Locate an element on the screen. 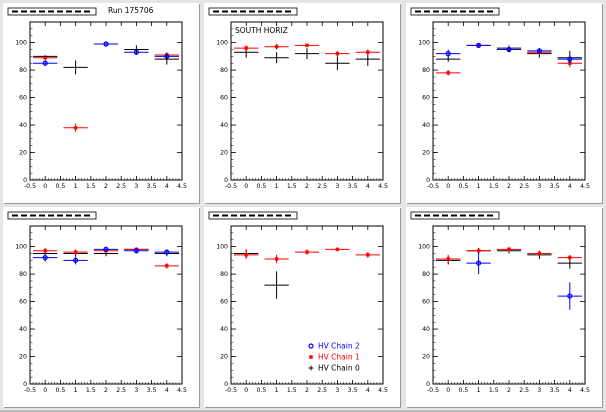 The image size is (606, 412). legend-label: HV Chain 2 is located at coordinates (339, 346).